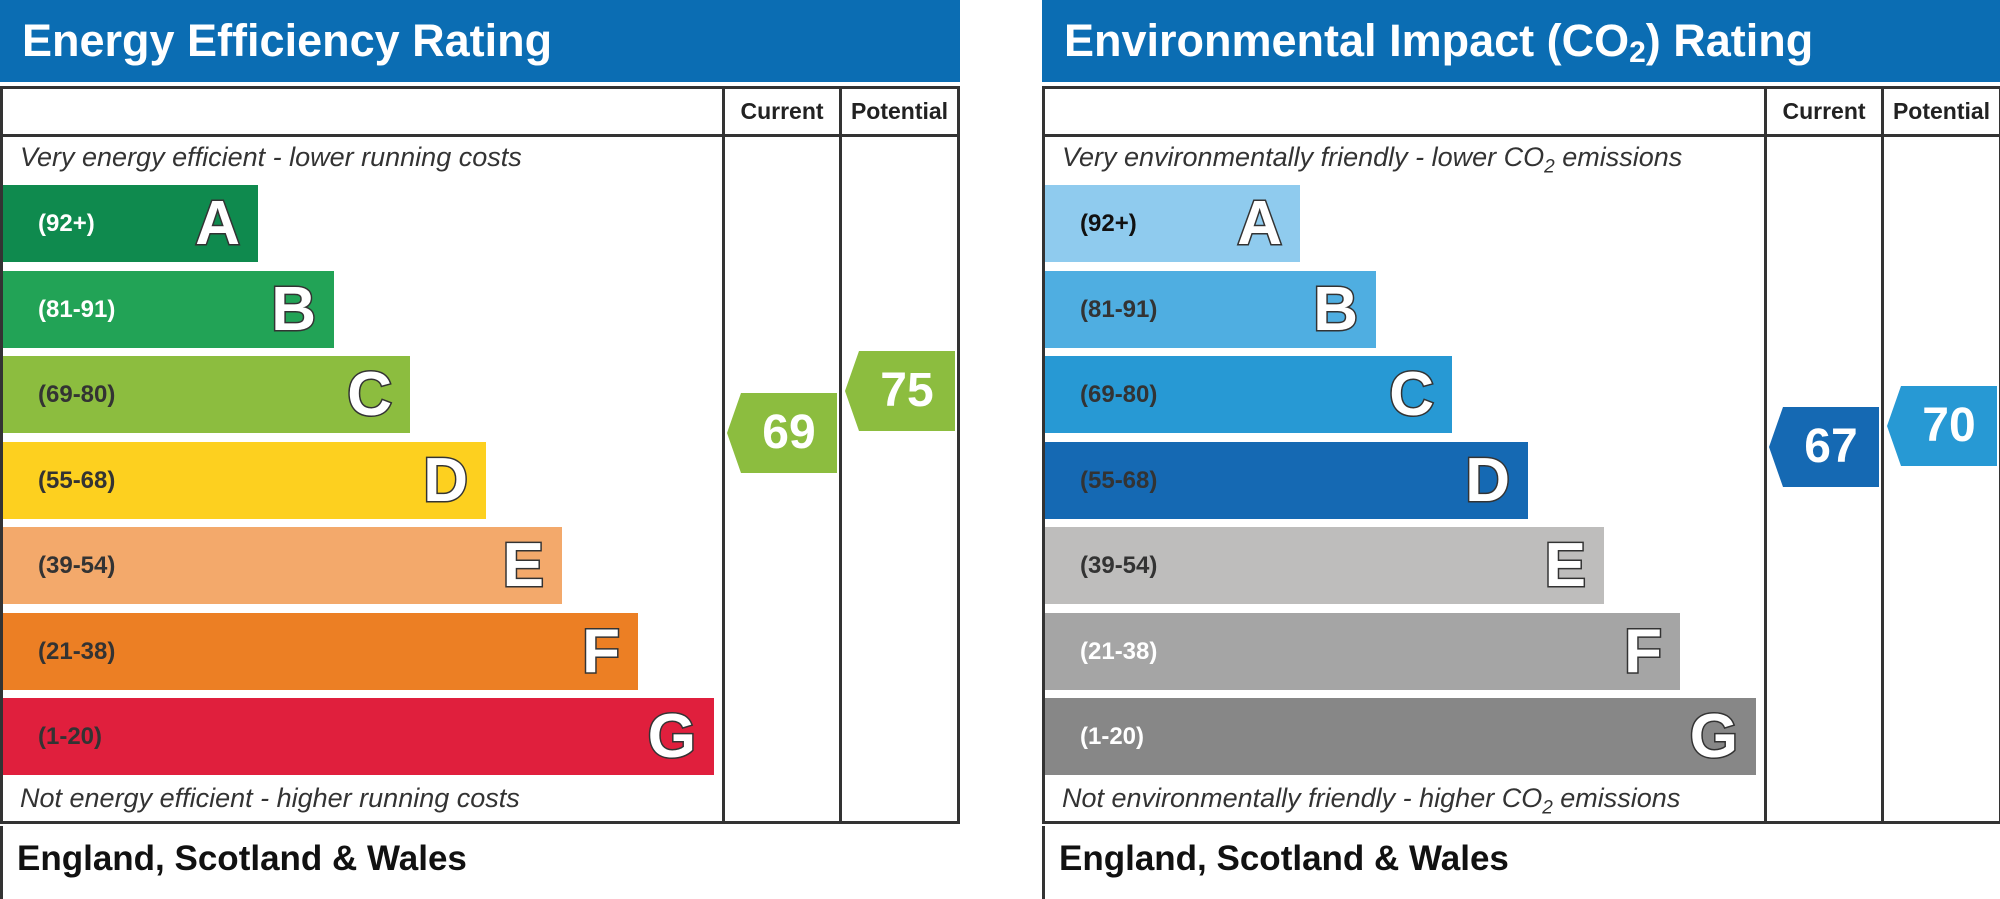 The image size is (2000, 899). Describe the element at coordinates (789, 432) in the screenshot. I see `current-rating-value: 69` at that location.